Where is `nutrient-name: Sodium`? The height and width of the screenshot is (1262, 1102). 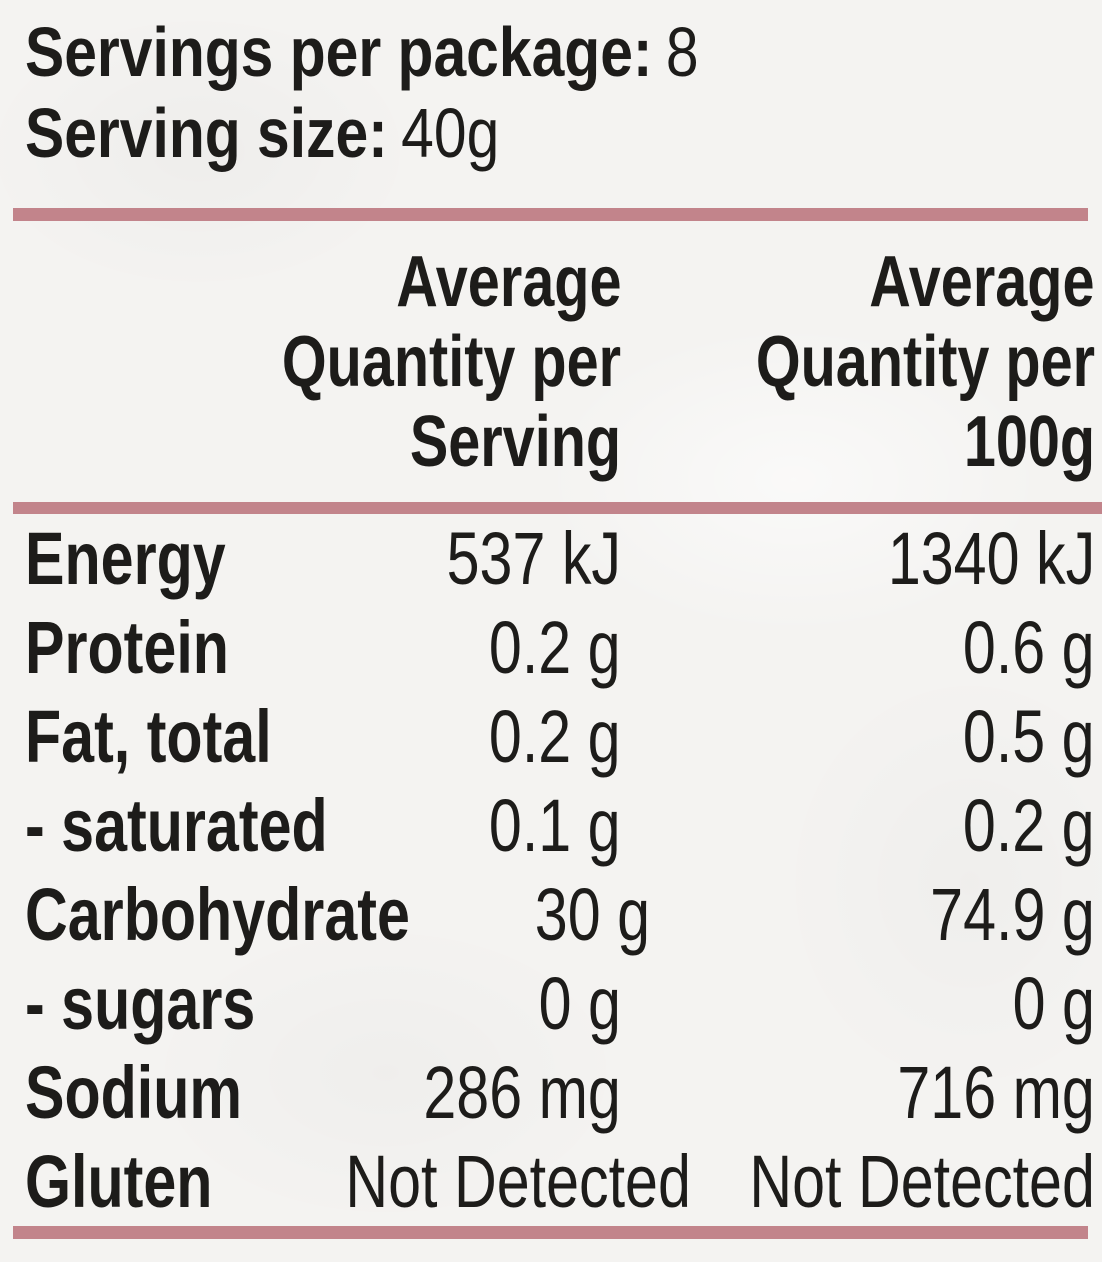 nutrient-name: Sodium is located at coordinates (134, 1092).